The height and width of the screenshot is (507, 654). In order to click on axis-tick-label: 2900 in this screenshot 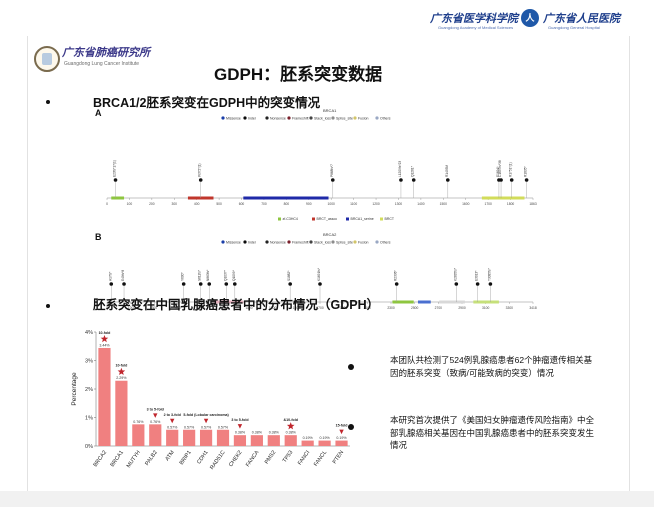, I will do `click(462, 308)`.